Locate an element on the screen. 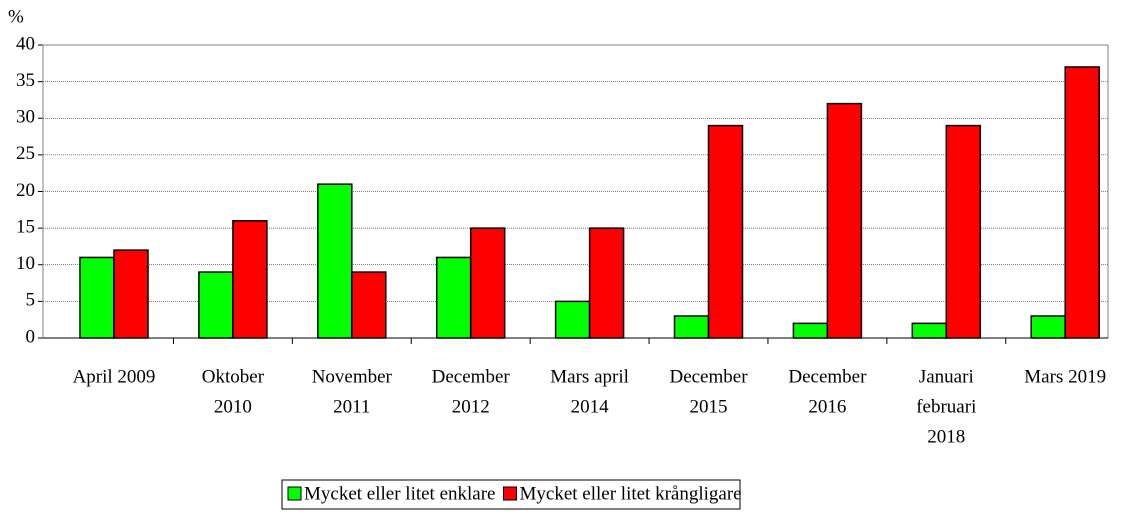 The width and height of the screenshot is (1126, 517). x-tick-label: November is located at coordinates (352, 376).